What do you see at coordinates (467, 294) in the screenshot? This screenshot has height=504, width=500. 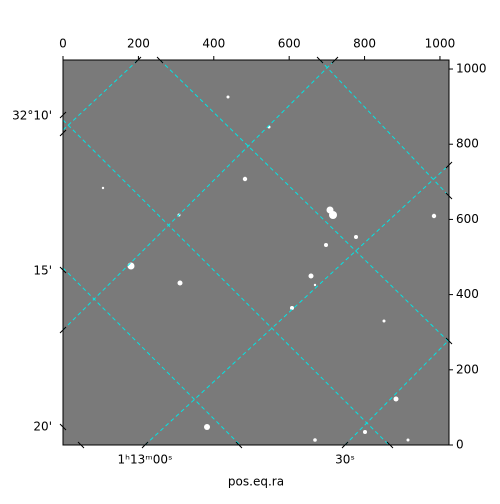 I see `y-tick-label: 400` at bounding box center [467, 294].